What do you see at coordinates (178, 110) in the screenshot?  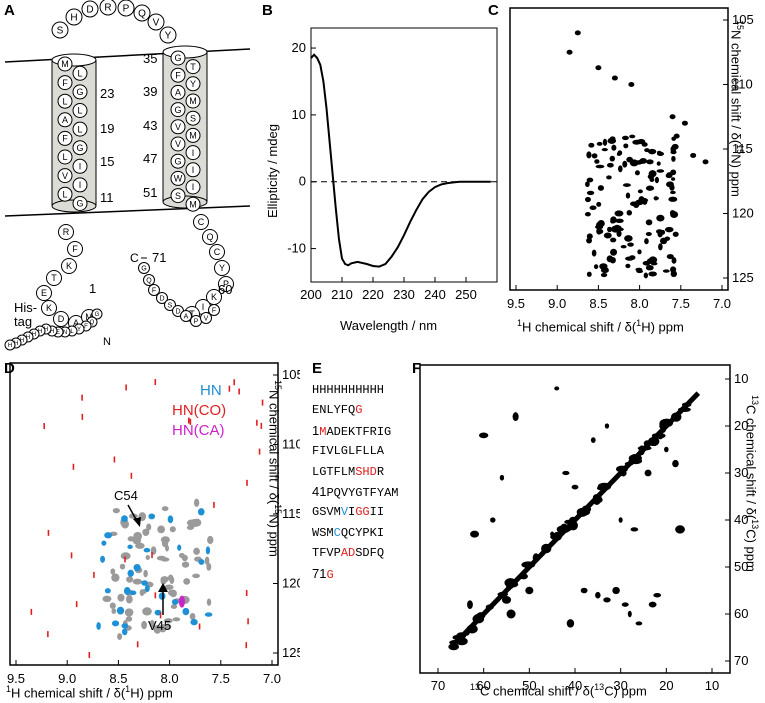 I see `residue-right-helix-6: G` at bounding box center [178, 110].